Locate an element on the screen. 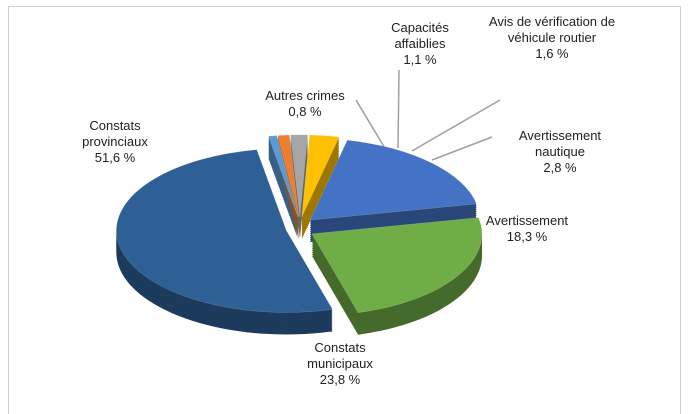  data-label: Capacités affaiblies 1,1 % is located at coordinates (420, 44).